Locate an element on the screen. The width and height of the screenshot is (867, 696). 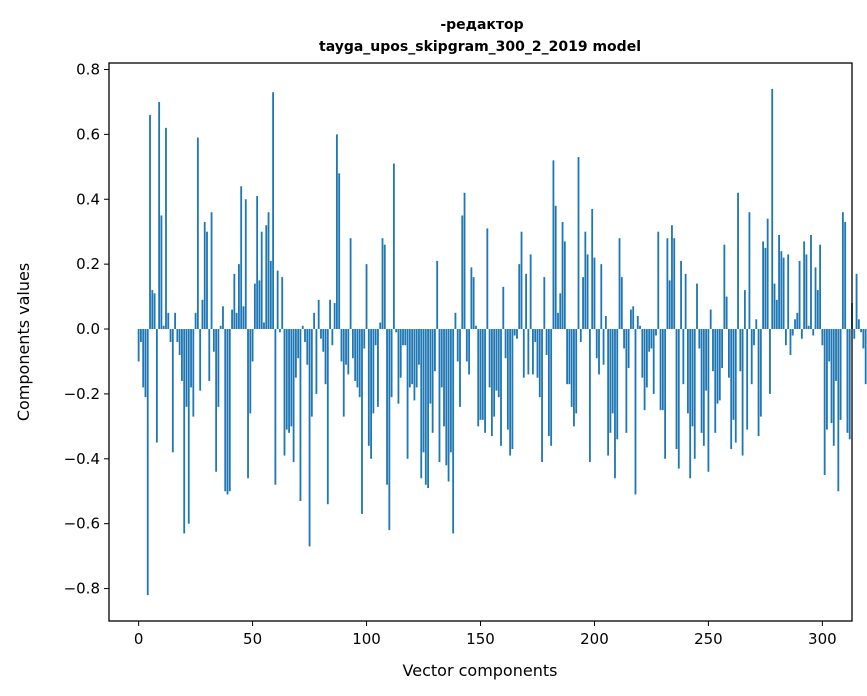
chart-title-line1: -редактор is located at coordinates (481, 25).